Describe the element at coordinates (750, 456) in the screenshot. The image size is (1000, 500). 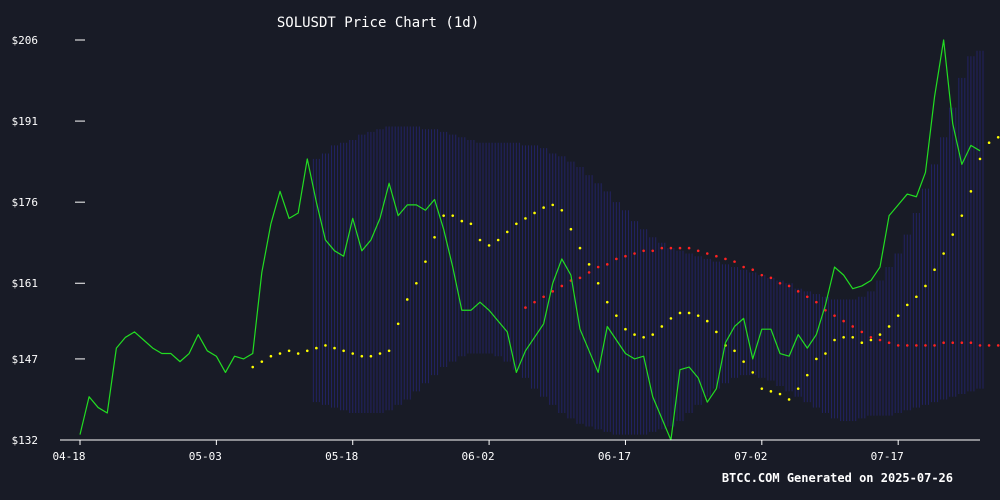
I see `x-tick-label: 07-02` at that location.